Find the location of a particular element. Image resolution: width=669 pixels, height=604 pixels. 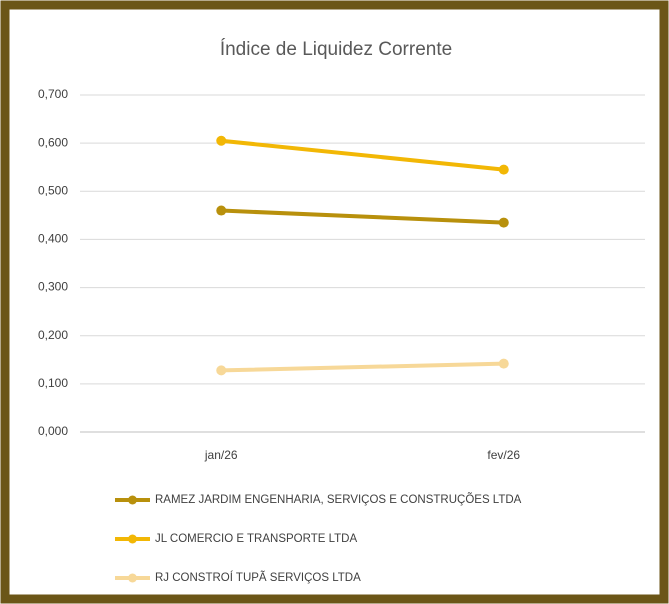

y-tick-label: 0,700 is located at coordinates (53, 94).